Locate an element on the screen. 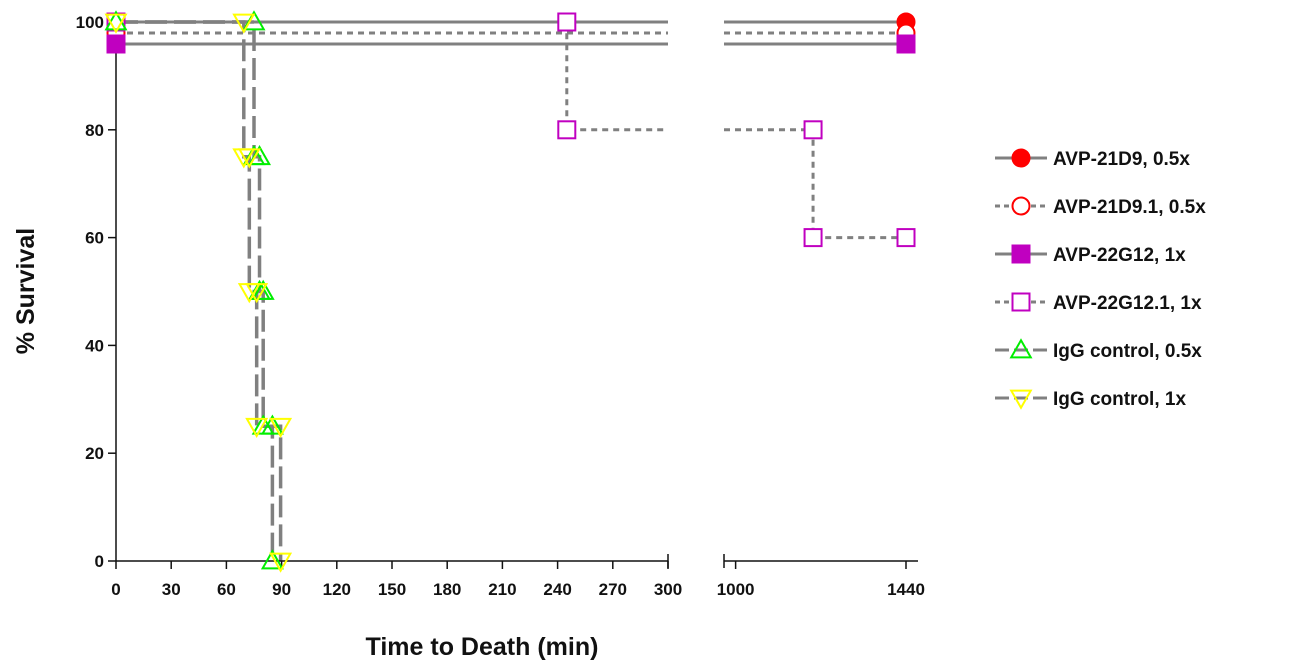 The height and width of the screenshot is (665, 1313). legend-label: AVP-22G12, 1x is located at coordinates (1119, 255).